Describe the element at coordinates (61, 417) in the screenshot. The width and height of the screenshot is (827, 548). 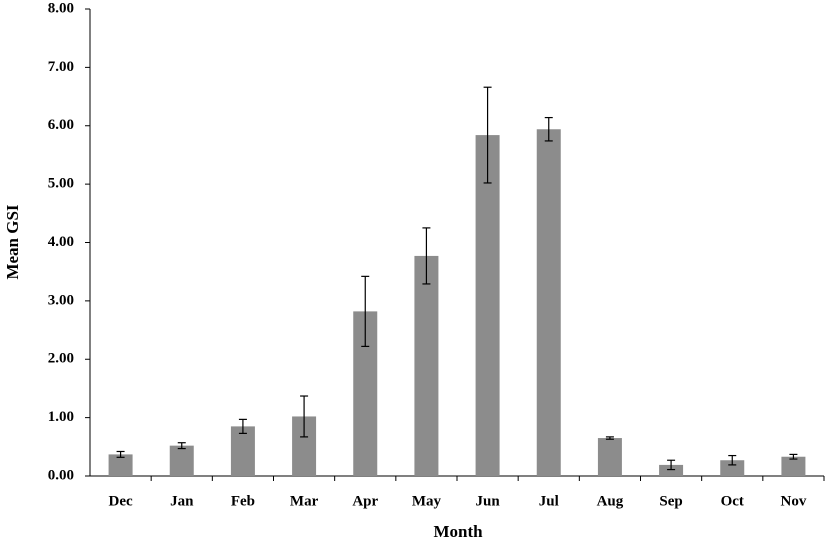
I see `y-tick-label: 1.00` at that location.